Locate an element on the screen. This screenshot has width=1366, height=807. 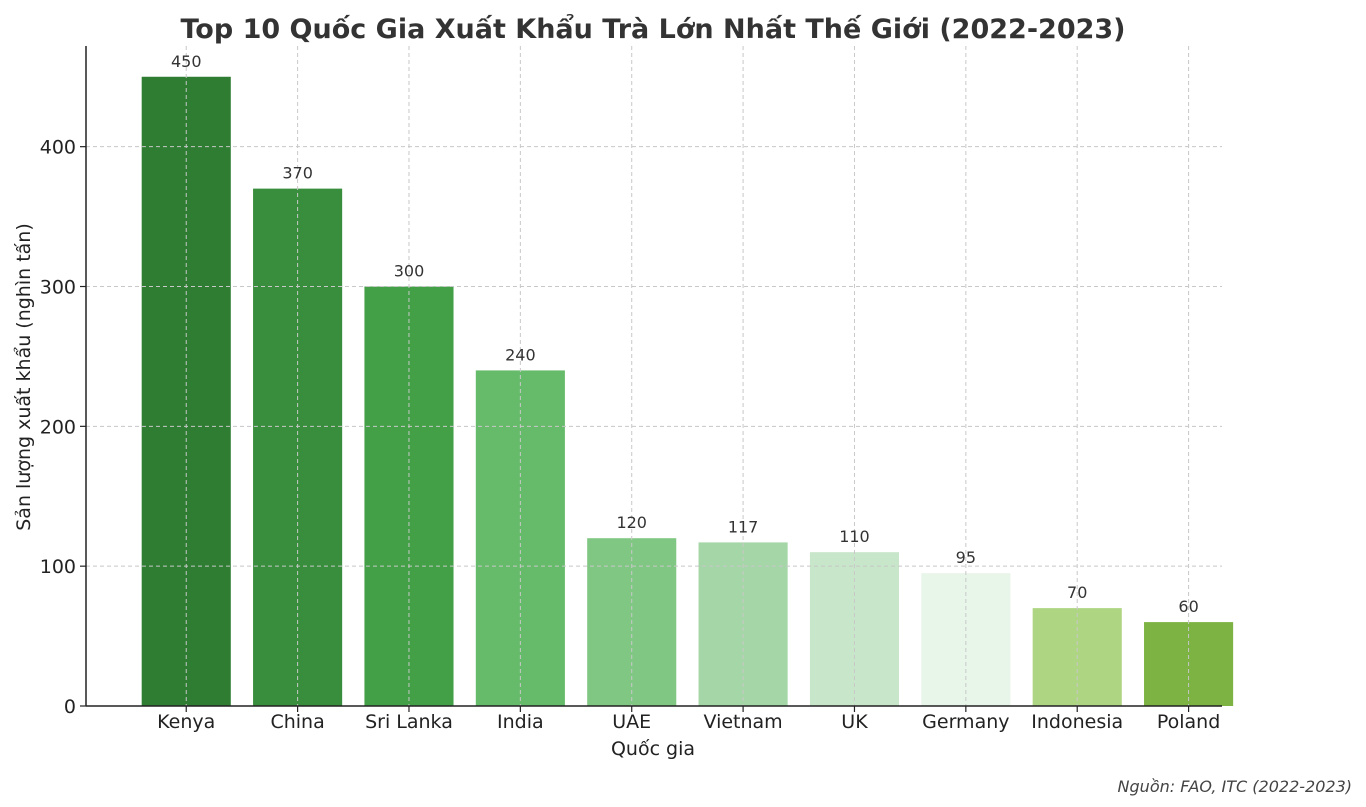
x-axis-title: Quốc gia is located at coordinates (653, 749).